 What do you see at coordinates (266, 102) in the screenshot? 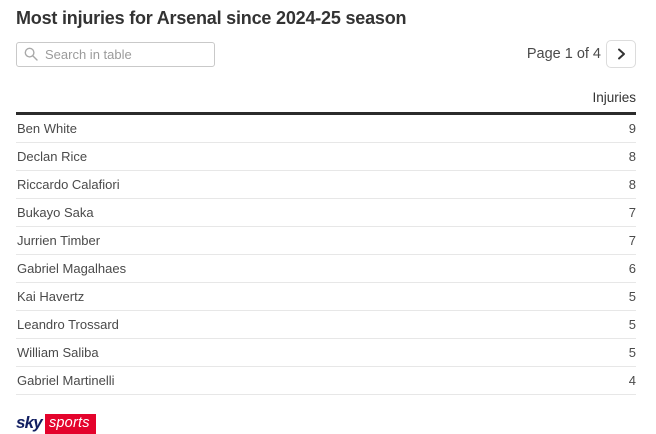
I see `column-header-player` at bounding box center [266, 102].